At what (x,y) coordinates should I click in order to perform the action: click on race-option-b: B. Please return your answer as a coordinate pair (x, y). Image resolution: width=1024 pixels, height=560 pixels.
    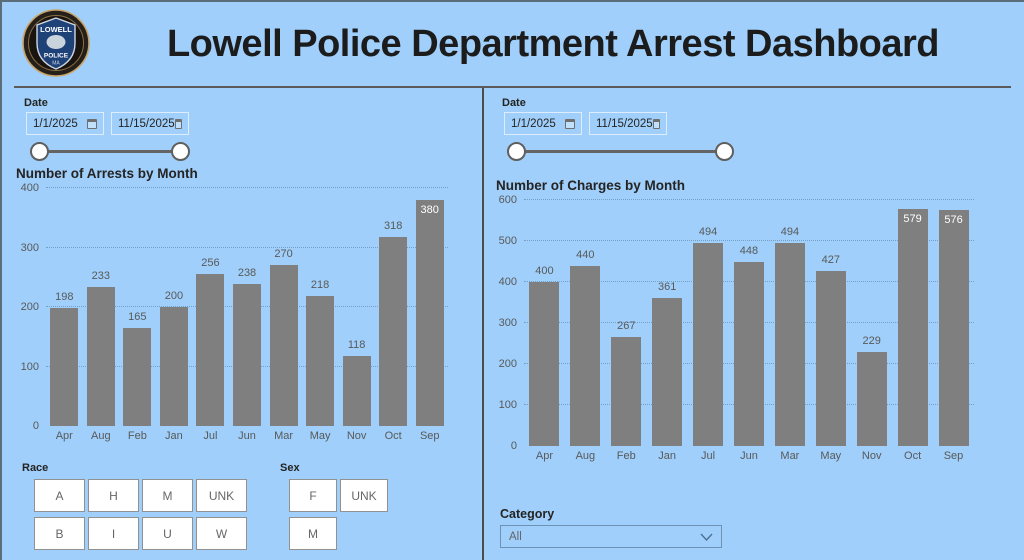
    Looking at the image, I should click on (59, 533).